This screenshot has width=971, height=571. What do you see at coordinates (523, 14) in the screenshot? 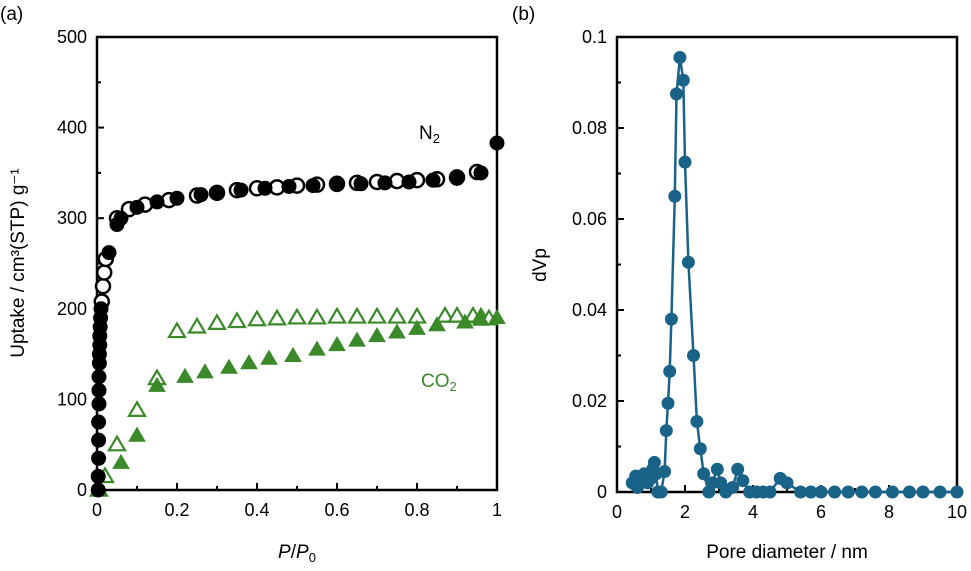
I see `panel-b-label: (b)` at bounding box center [523, 14].